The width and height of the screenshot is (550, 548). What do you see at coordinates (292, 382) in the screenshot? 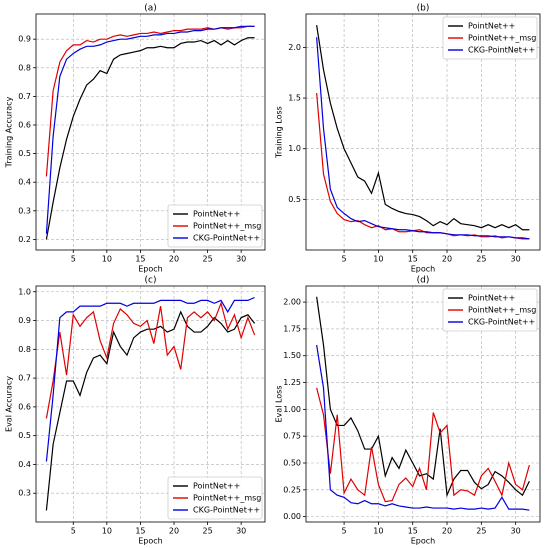
I see `y-tick-label: 1.25` at bounding box center [292, 382].